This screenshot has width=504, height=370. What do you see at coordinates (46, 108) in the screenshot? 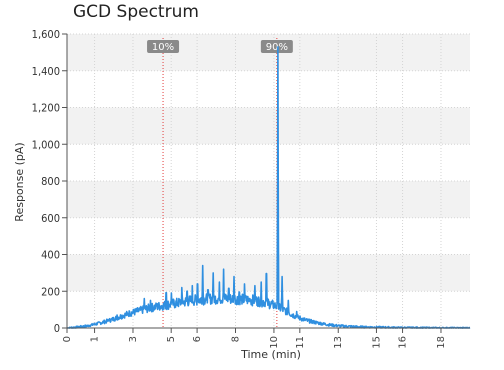
I see `y-tick-label: 1,200` at bounding box center [46, 108].